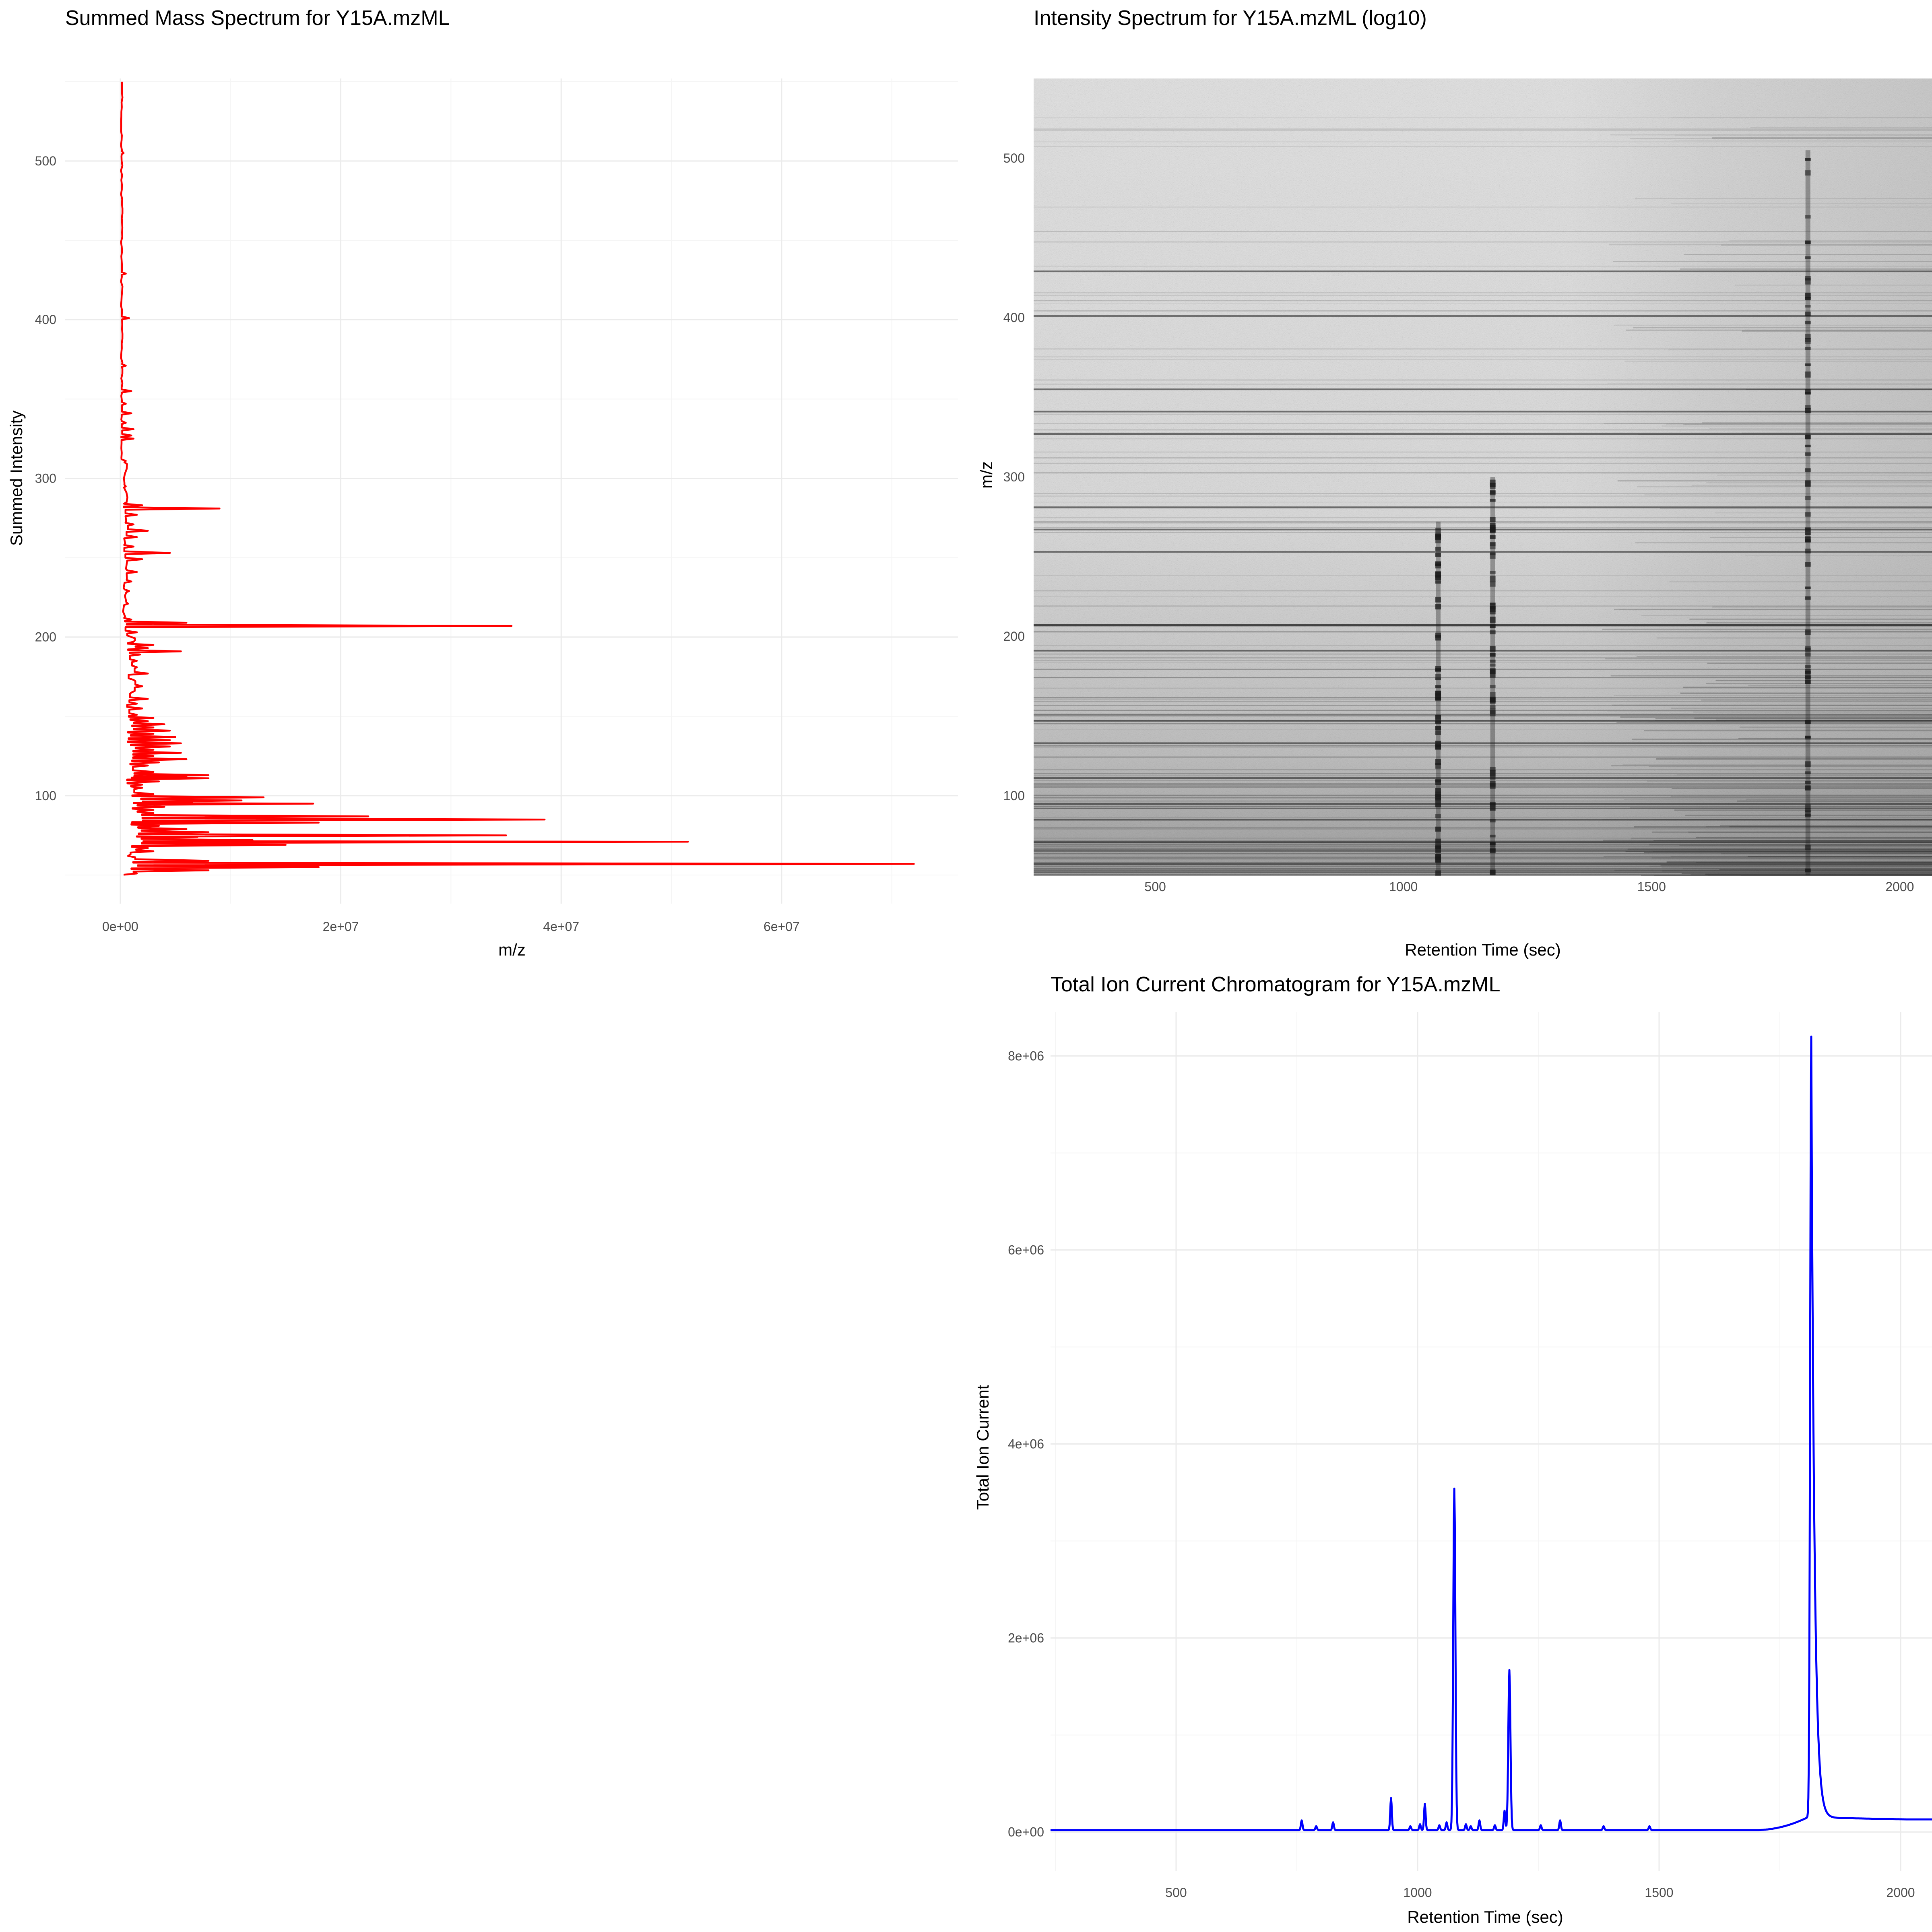  I want to click on y-tick-label: 400, so click(45, 319).